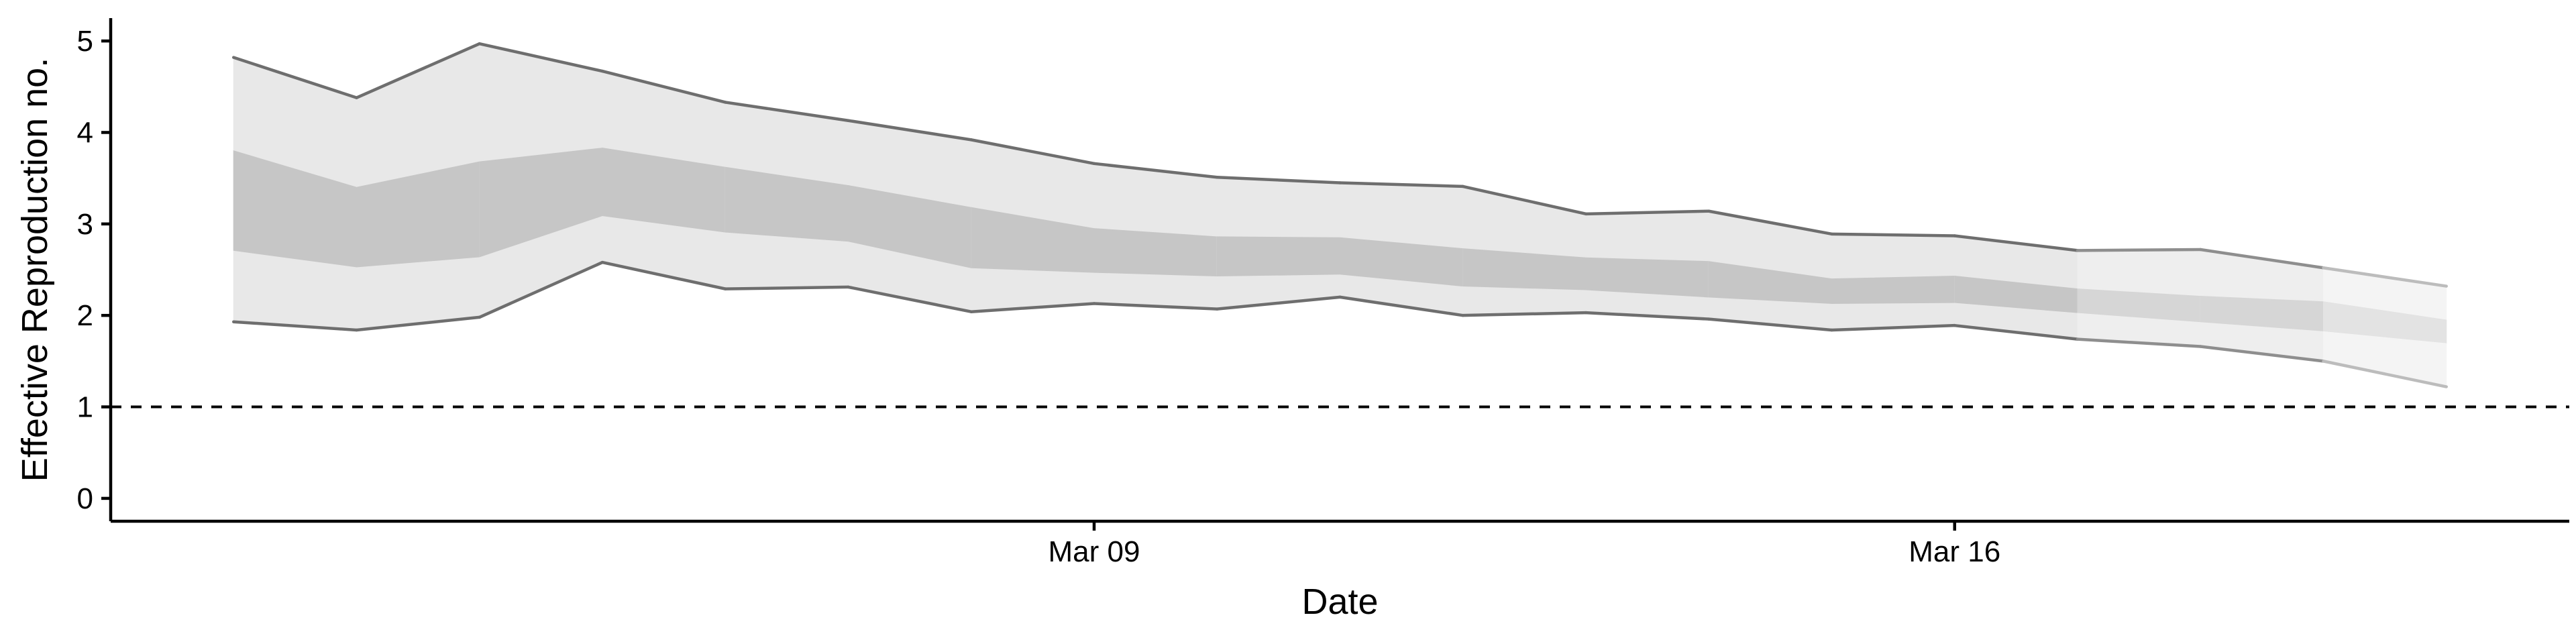 This screenshot has height=644, width=2576. I want to click on x-axis-ticks: Mar 09 Mar 16, so click(1524, 544).